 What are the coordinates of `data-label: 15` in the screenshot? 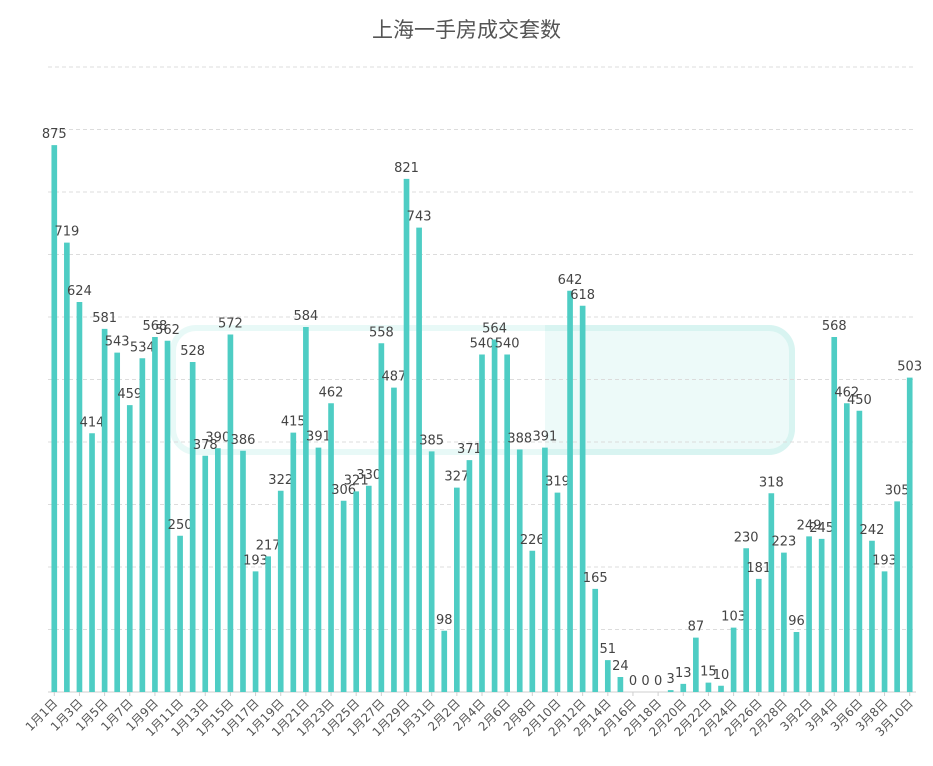 It's located at (708, 672).